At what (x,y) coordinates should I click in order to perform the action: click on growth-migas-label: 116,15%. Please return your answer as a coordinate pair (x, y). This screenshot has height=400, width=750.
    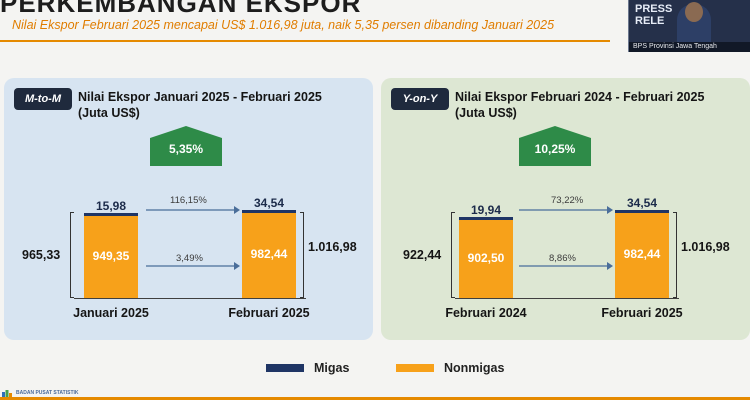
    Looking at the image, I should click on (188, 200).